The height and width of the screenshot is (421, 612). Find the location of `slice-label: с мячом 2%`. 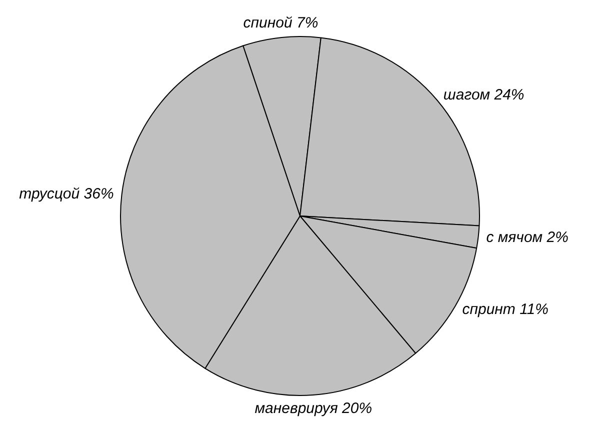

slice-label: с мячом 2% is located at coordinates (527, 237).